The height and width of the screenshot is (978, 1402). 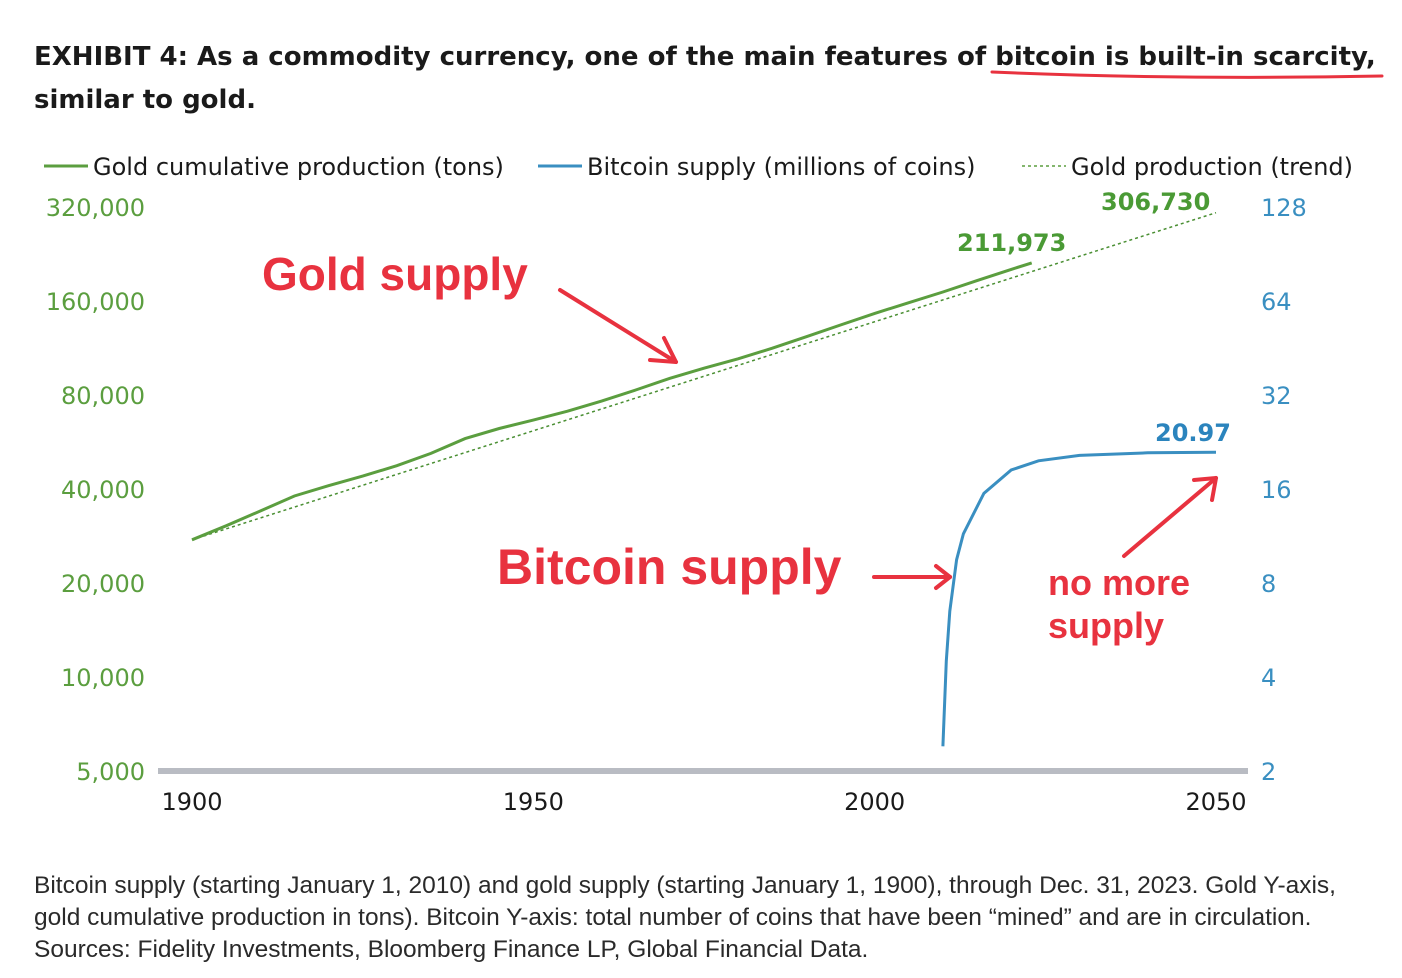 What do you see at coordinates (395, 274) in the screenshot?
I see `annotation-gold-supply: Gold supply` at bounding box center [395, 274].